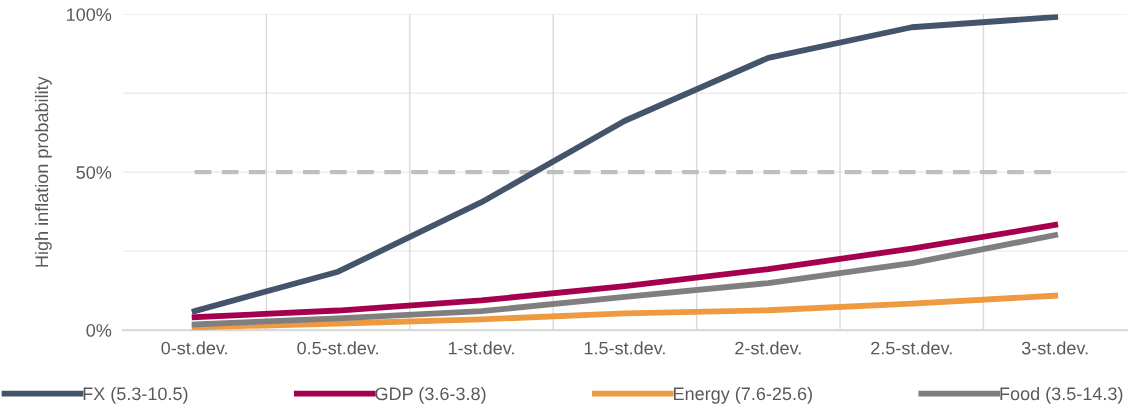 The width and height of the screenshot is (1128, 420). Describe the element at coordinates (1054, 348) in the screenshot. I see `x-tick-label: 3-st.dev.` at that location.